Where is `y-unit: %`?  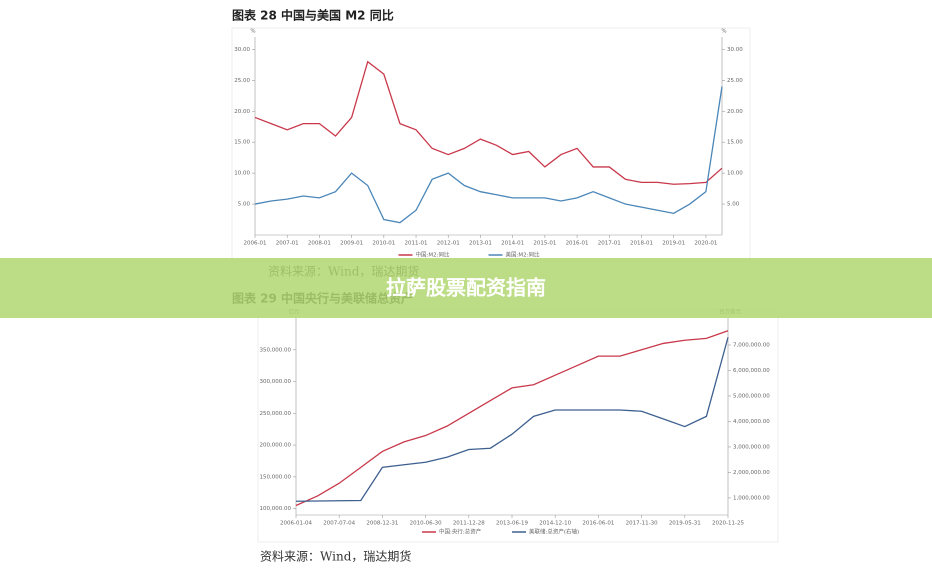
y-unit: % is located at coordinates (252, 32).